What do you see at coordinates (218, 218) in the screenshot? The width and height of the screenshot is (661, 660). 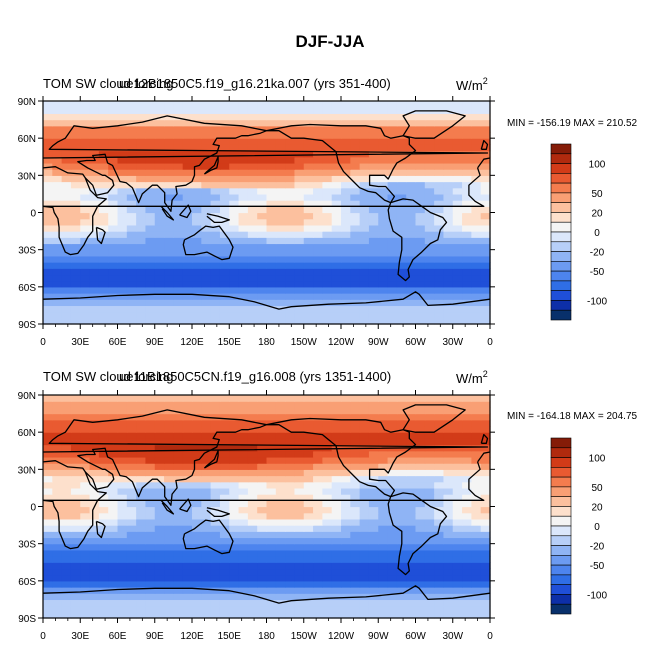 I see `coastline` at bounding box center [218, 218].